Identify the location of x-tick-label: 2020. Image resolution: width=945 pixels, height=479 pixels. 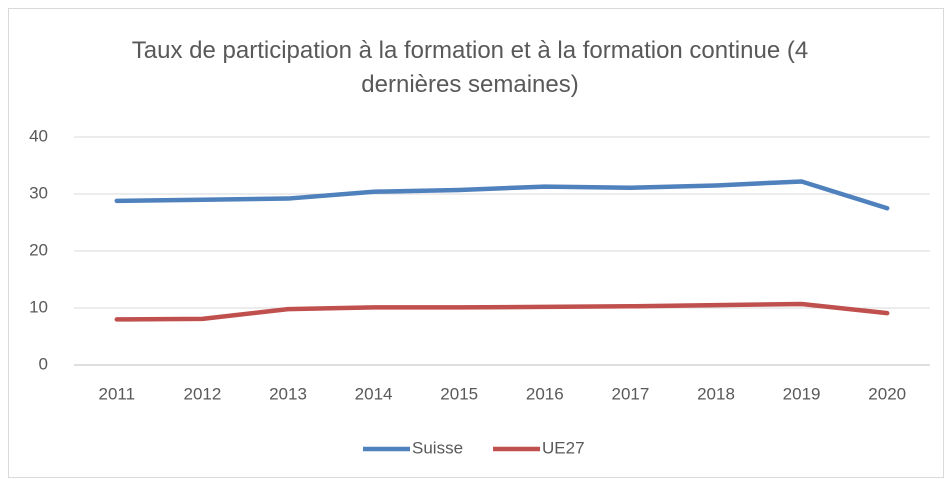
(887, 393).